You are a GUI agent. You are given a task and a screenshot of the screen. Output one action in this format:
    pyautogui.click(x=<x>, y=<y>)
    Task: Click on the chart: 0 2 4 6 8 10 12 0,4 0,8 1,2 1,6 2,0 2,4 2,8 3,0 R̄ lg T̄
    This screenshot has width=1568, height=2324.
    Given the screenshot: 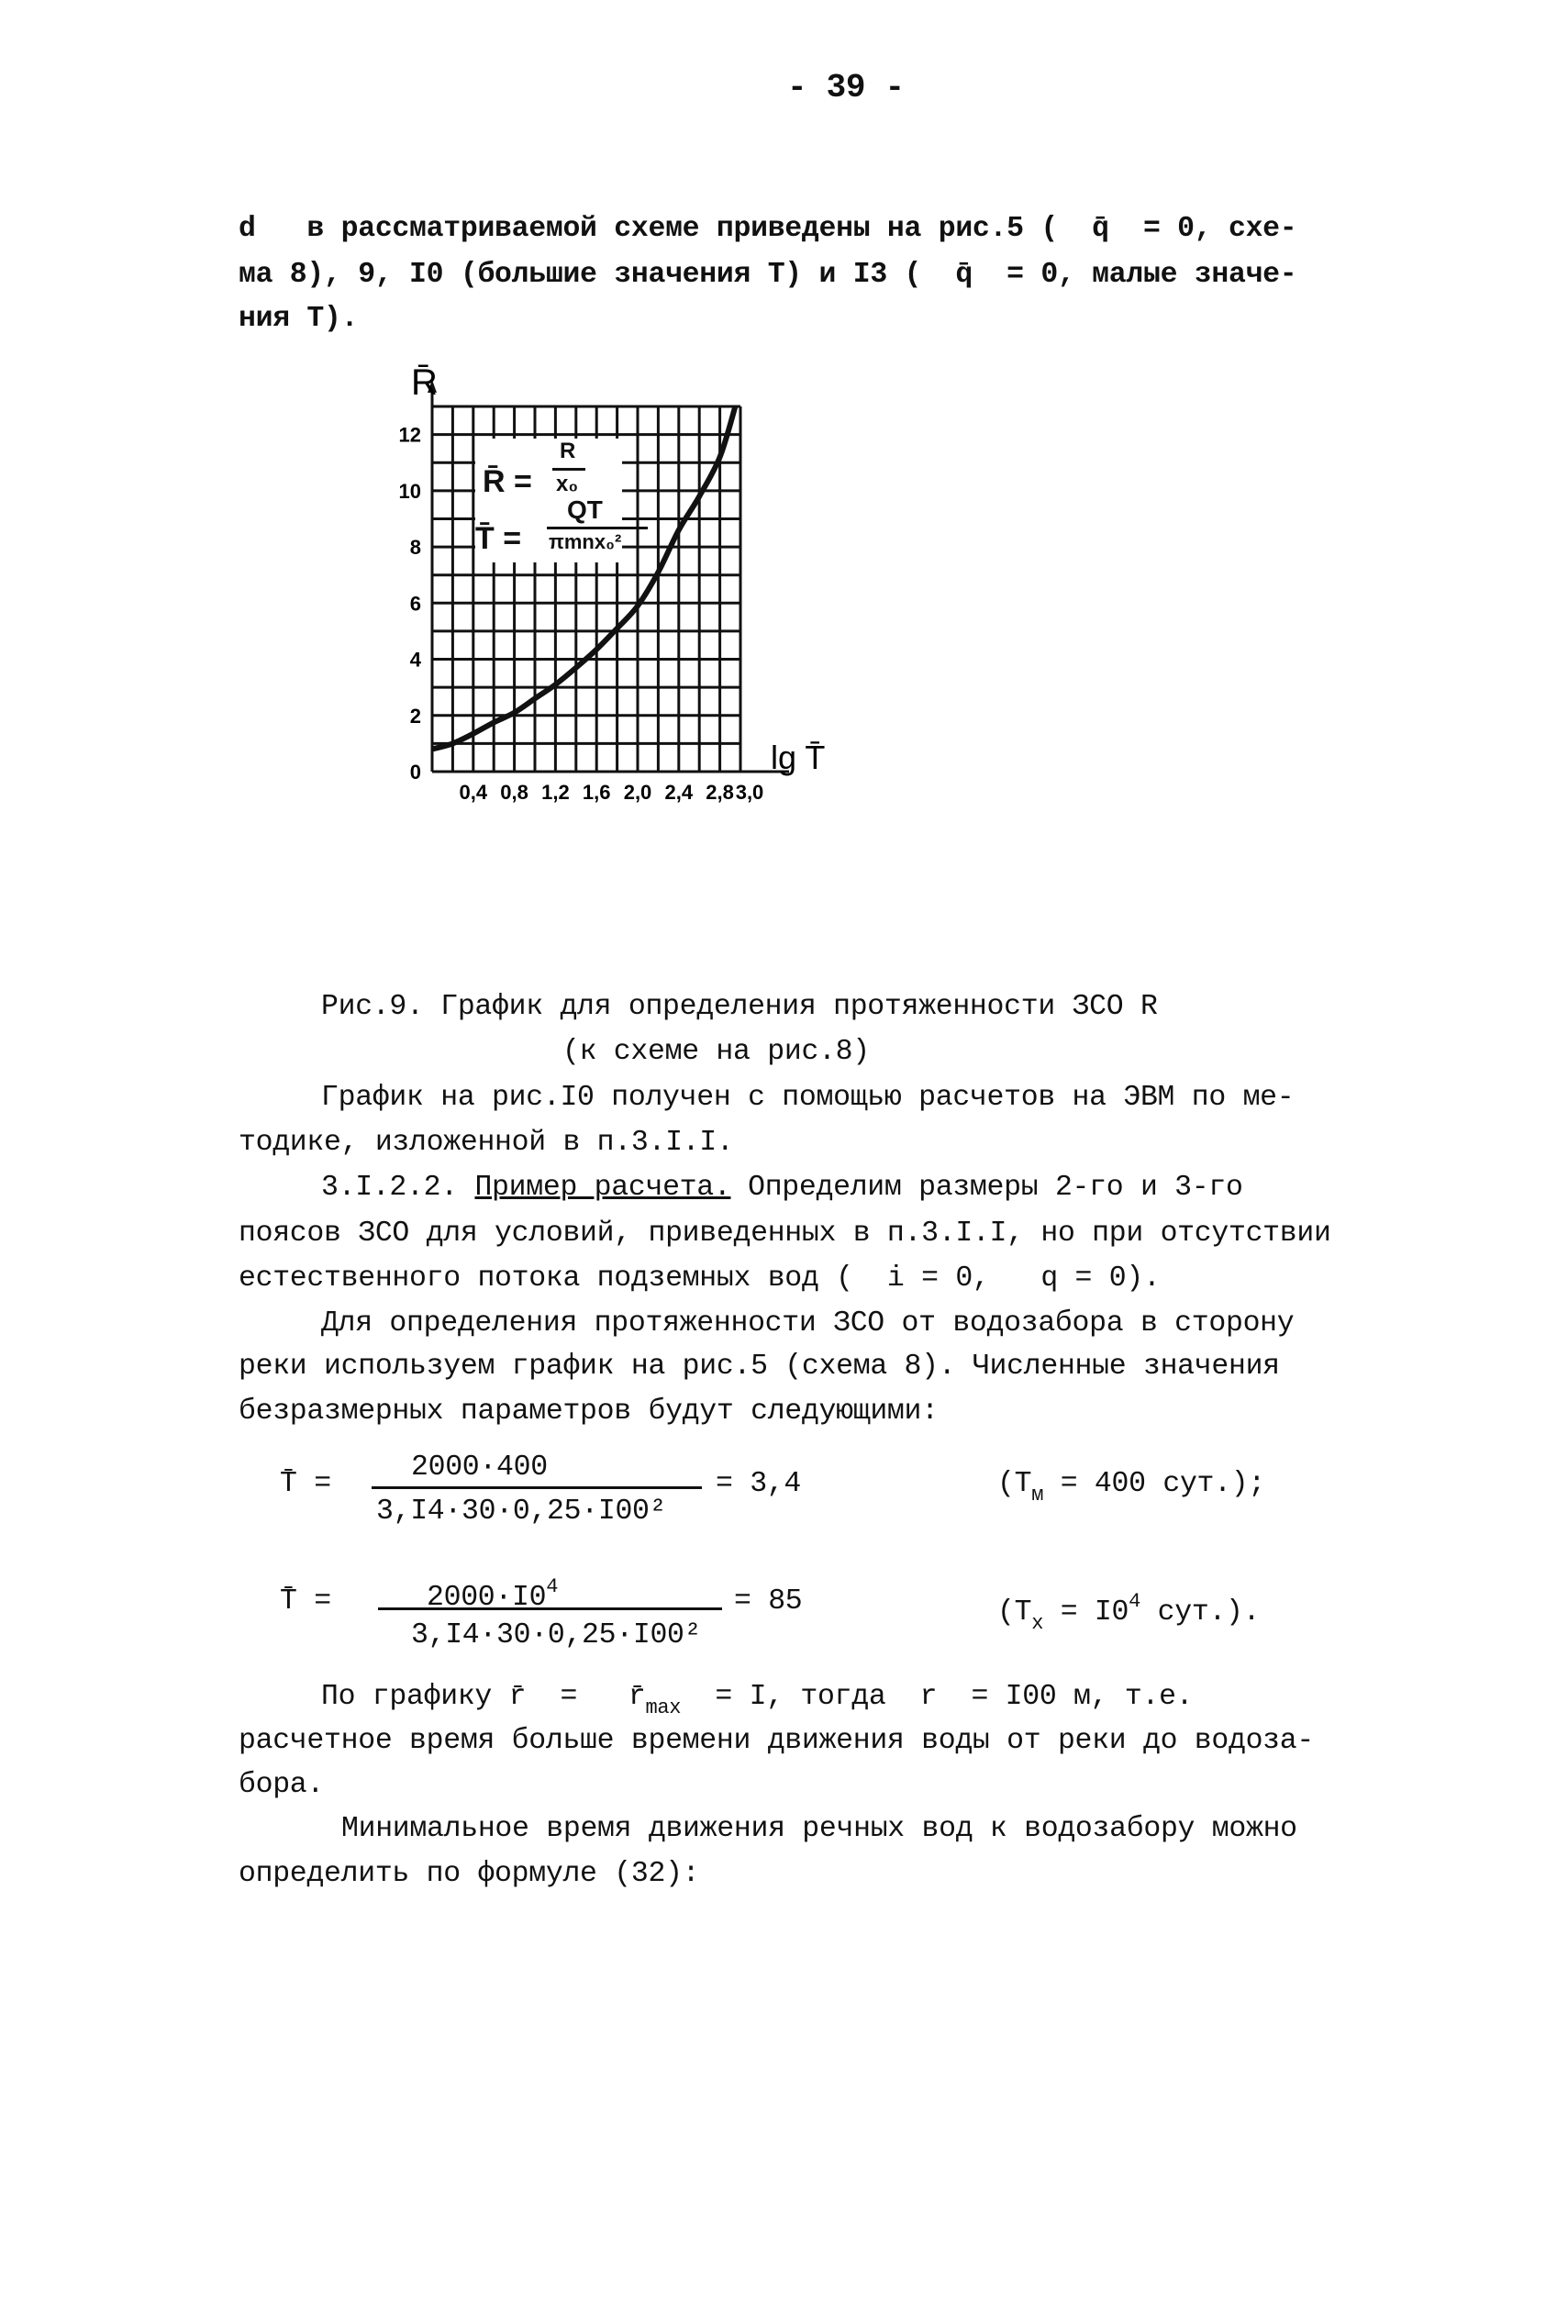 What is the action you would take?
    pyautogui.click(x=612, y=583)
    